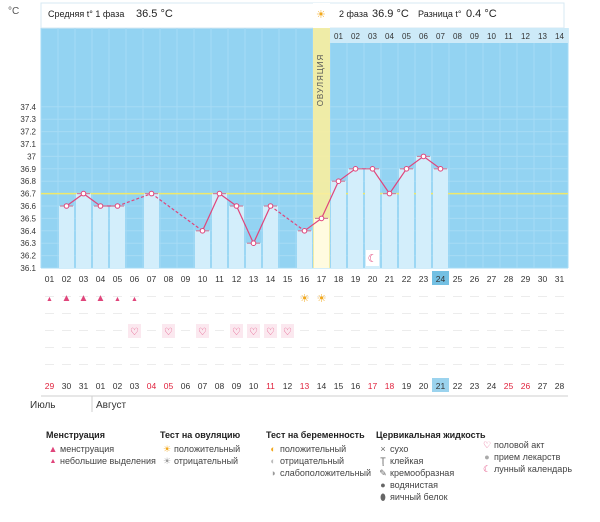 This screenshot has height=522, width=600. Describe the element at coordinates (560, 386) in the screenshot. I see `cycle-date-label: 28` at that location.